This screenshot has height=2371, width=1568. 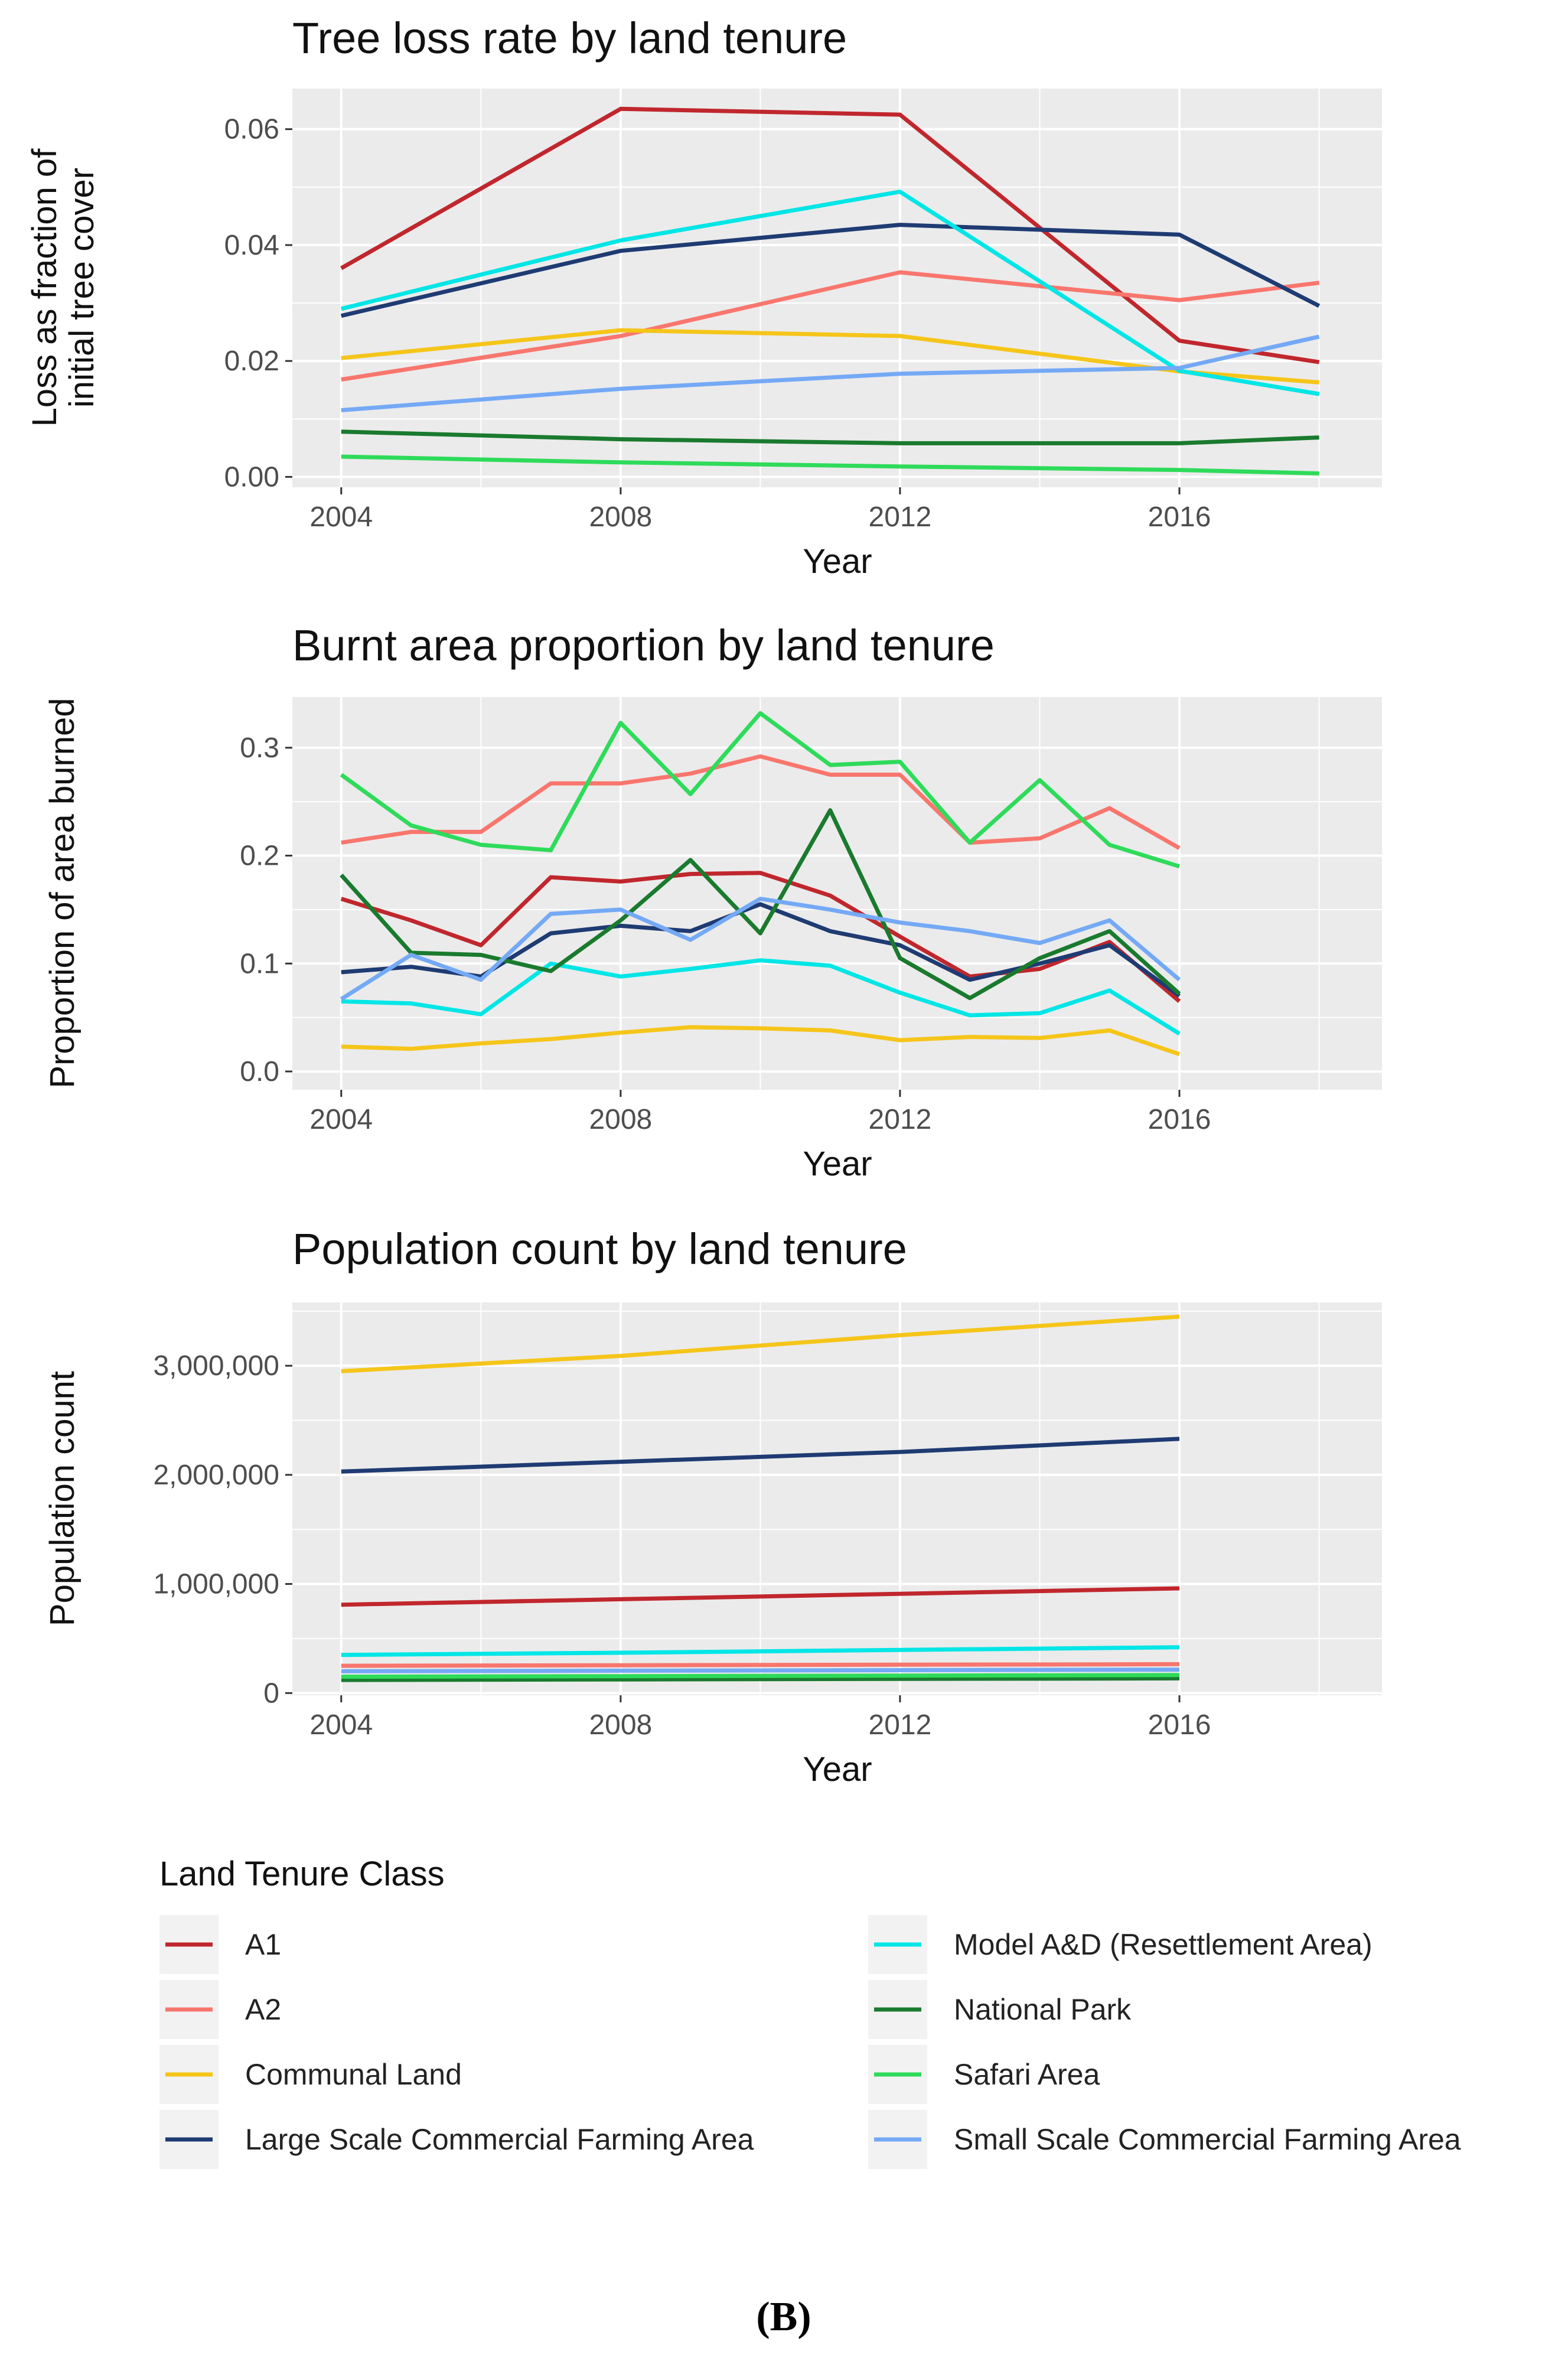 I want to click on panel-label: (B), so click(x=783, y=2317).